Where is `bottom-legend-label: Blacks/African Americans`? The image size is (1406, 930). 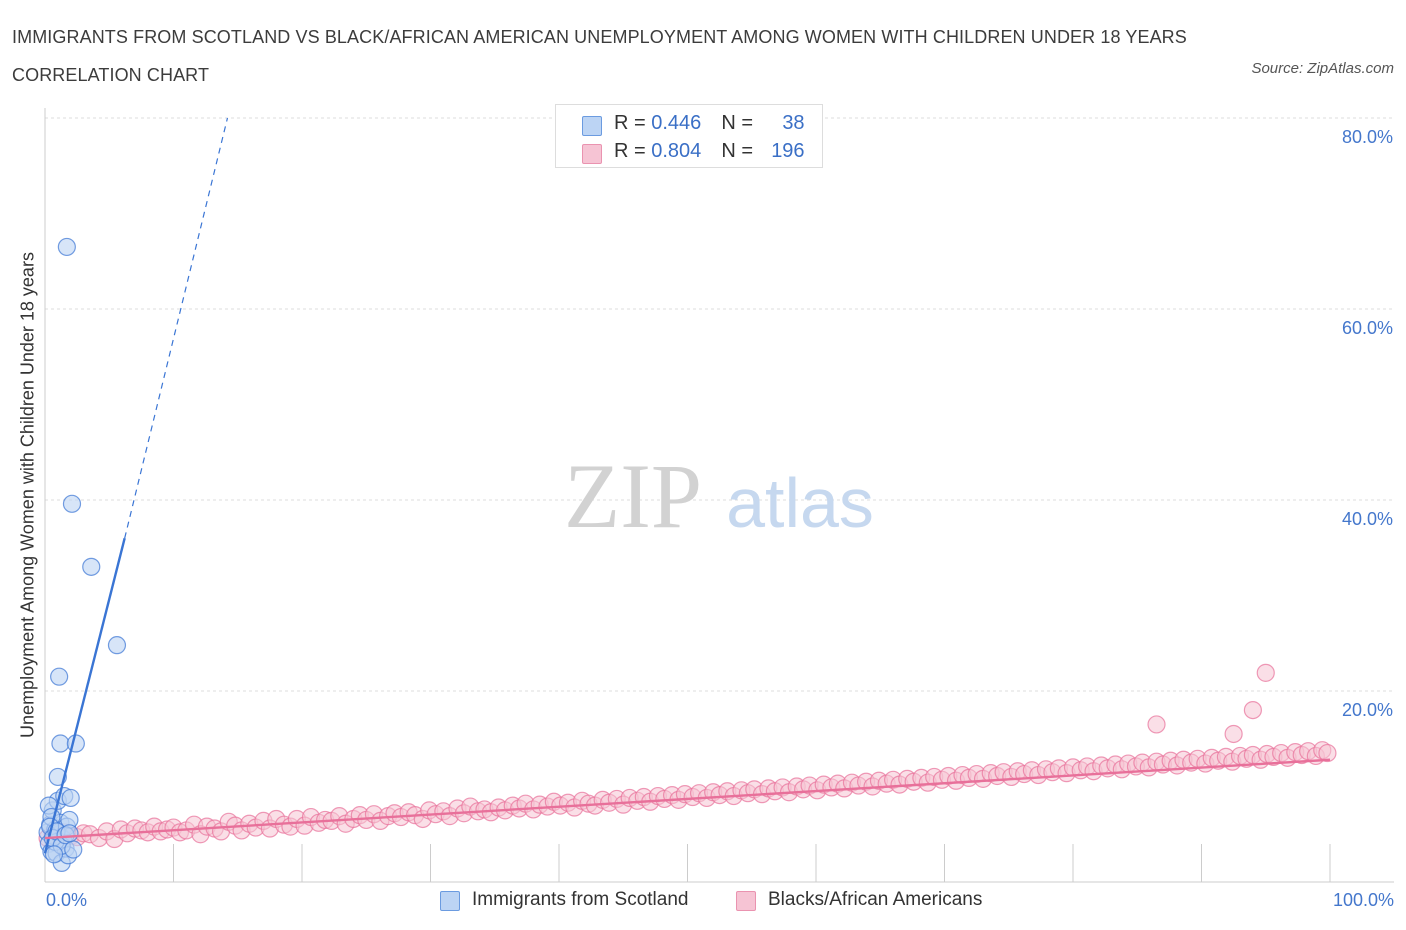
bottom-legend-label: Blacks/African Americans is located at coordinates (875, 899).